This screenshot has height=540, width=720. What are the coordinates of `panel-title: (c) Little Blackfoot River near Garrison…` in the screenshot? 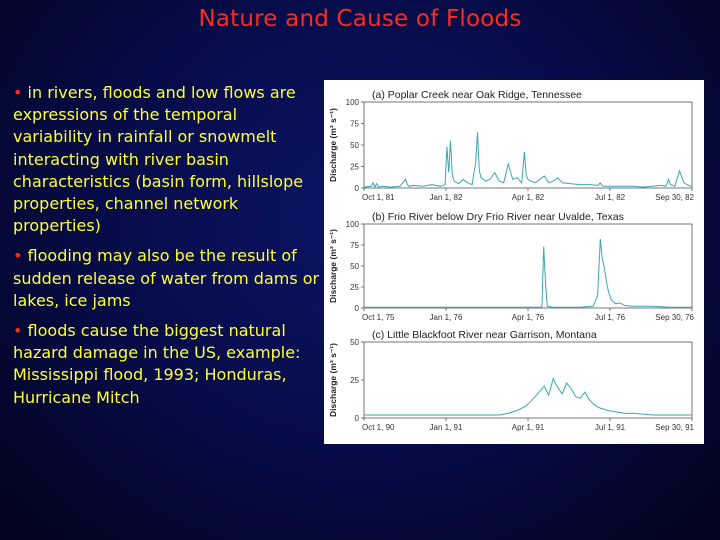 It's located at (484, 335).